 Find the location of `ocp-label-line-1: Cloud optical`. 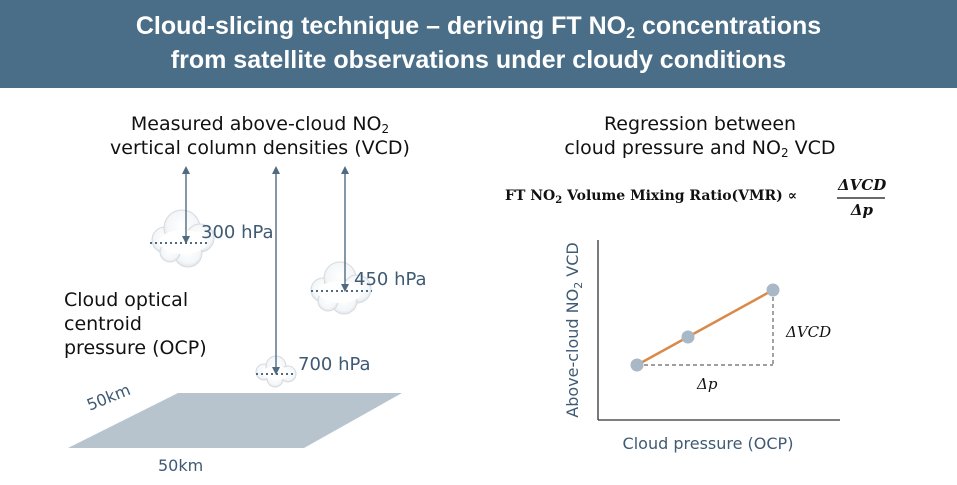

ocp-label-line-1: Cloud optical is located at coordinates (126, 300).